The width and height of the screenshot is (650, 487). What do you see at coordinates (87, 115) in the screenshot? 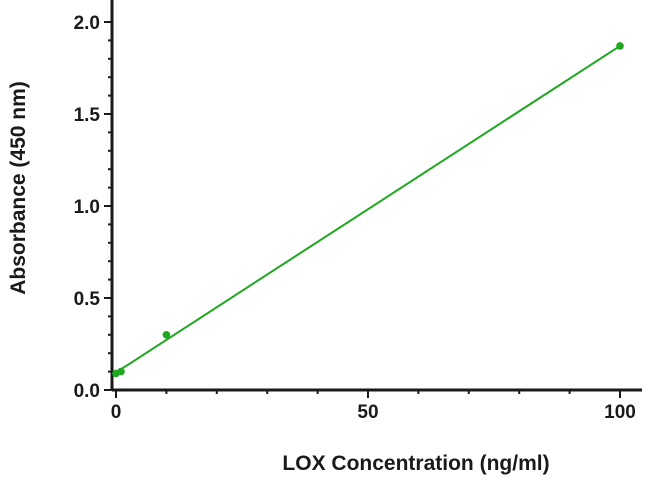
I see `y-tick-label: 1.5` at bounding box center [87, 115].